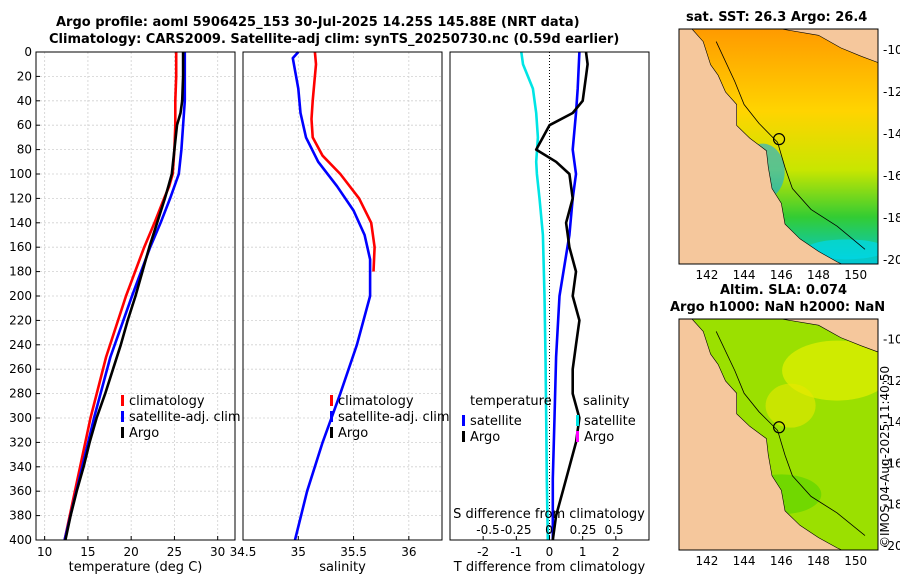  What do you see at coordinates (515, 530) in the screenshot?
I see `tick-label: -0.25` at bounding box center [515, 530].